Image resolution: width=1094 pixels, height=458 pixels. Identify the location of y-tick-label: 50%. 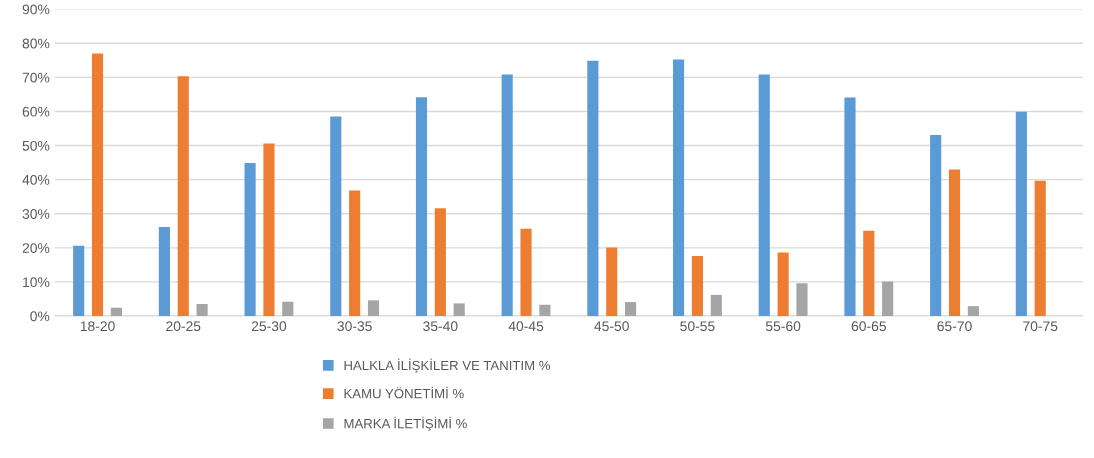
(36, 145).